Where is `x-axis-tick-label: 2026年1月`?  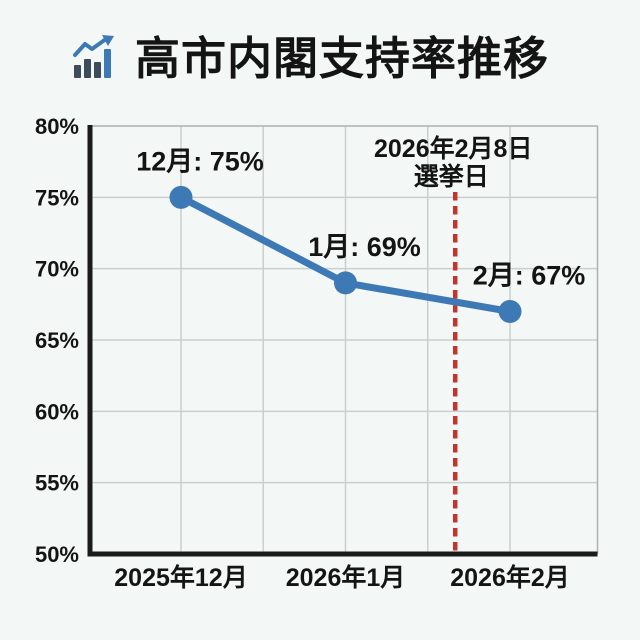 x-axis-tick-label: 2026年1月 is located at coordinates (346, 577).